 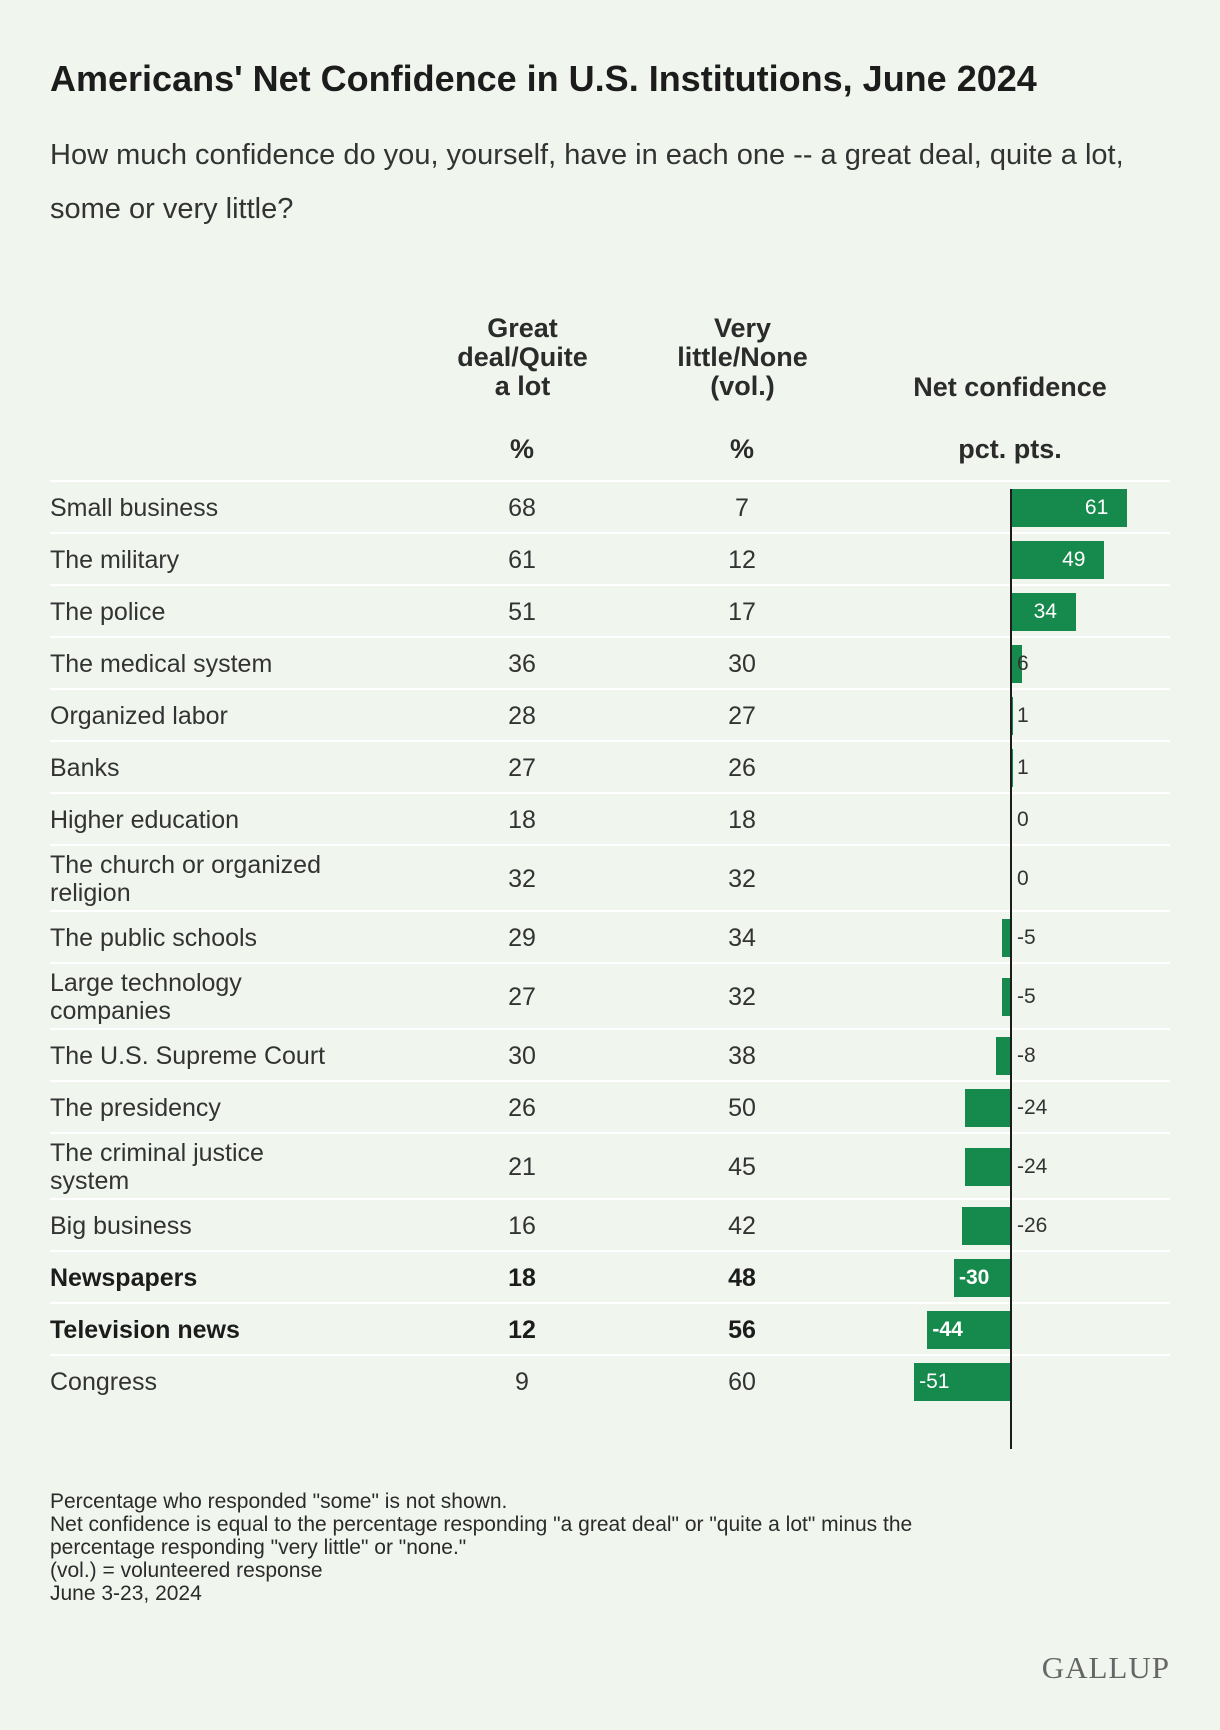 What do you see at coordinates (522, 997) in the screenshot?
I see `great-deal-value: 27` at bounding box center [522, 997].